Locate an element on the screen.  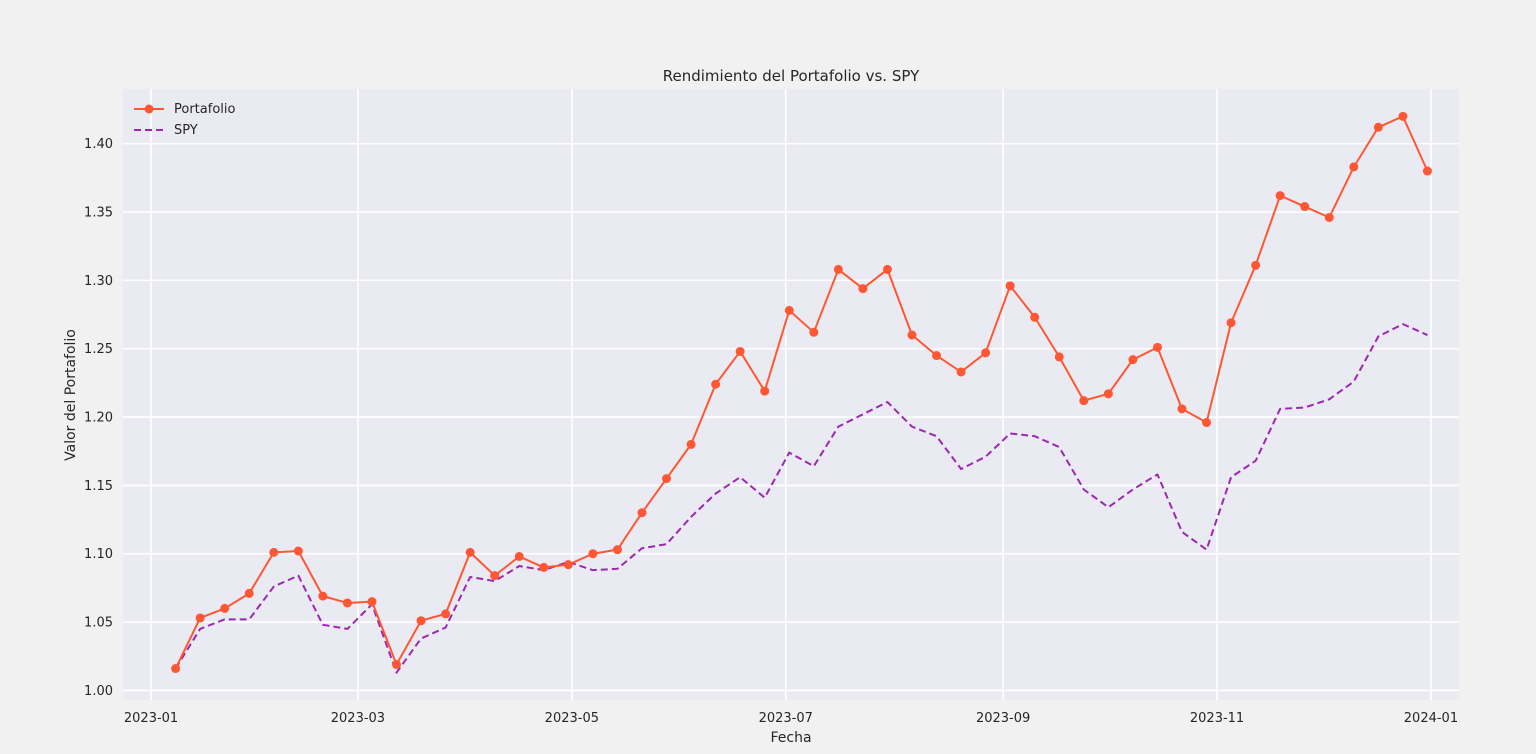
y-tick-label: 1.15 is located at coordinates (98, 486).